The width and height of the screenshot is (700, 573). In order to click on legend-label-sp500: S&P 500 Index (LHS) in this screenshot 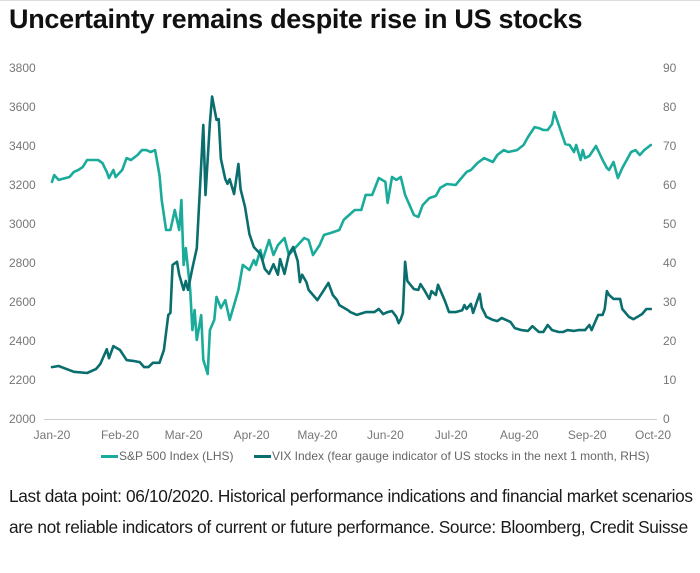, I will do `click(176, 456)`.